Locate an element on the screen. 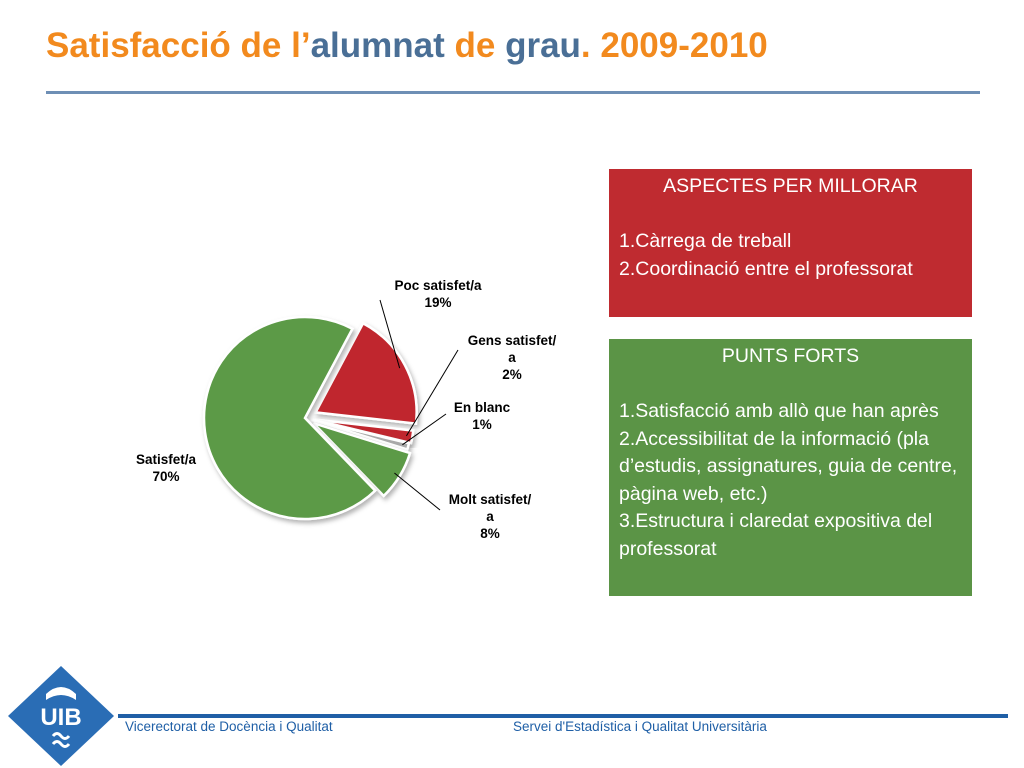 The width and height of the screenshot is (1024, 768). slice-label: Poc satisfet/a 19% is located at coordinates (438, 294).